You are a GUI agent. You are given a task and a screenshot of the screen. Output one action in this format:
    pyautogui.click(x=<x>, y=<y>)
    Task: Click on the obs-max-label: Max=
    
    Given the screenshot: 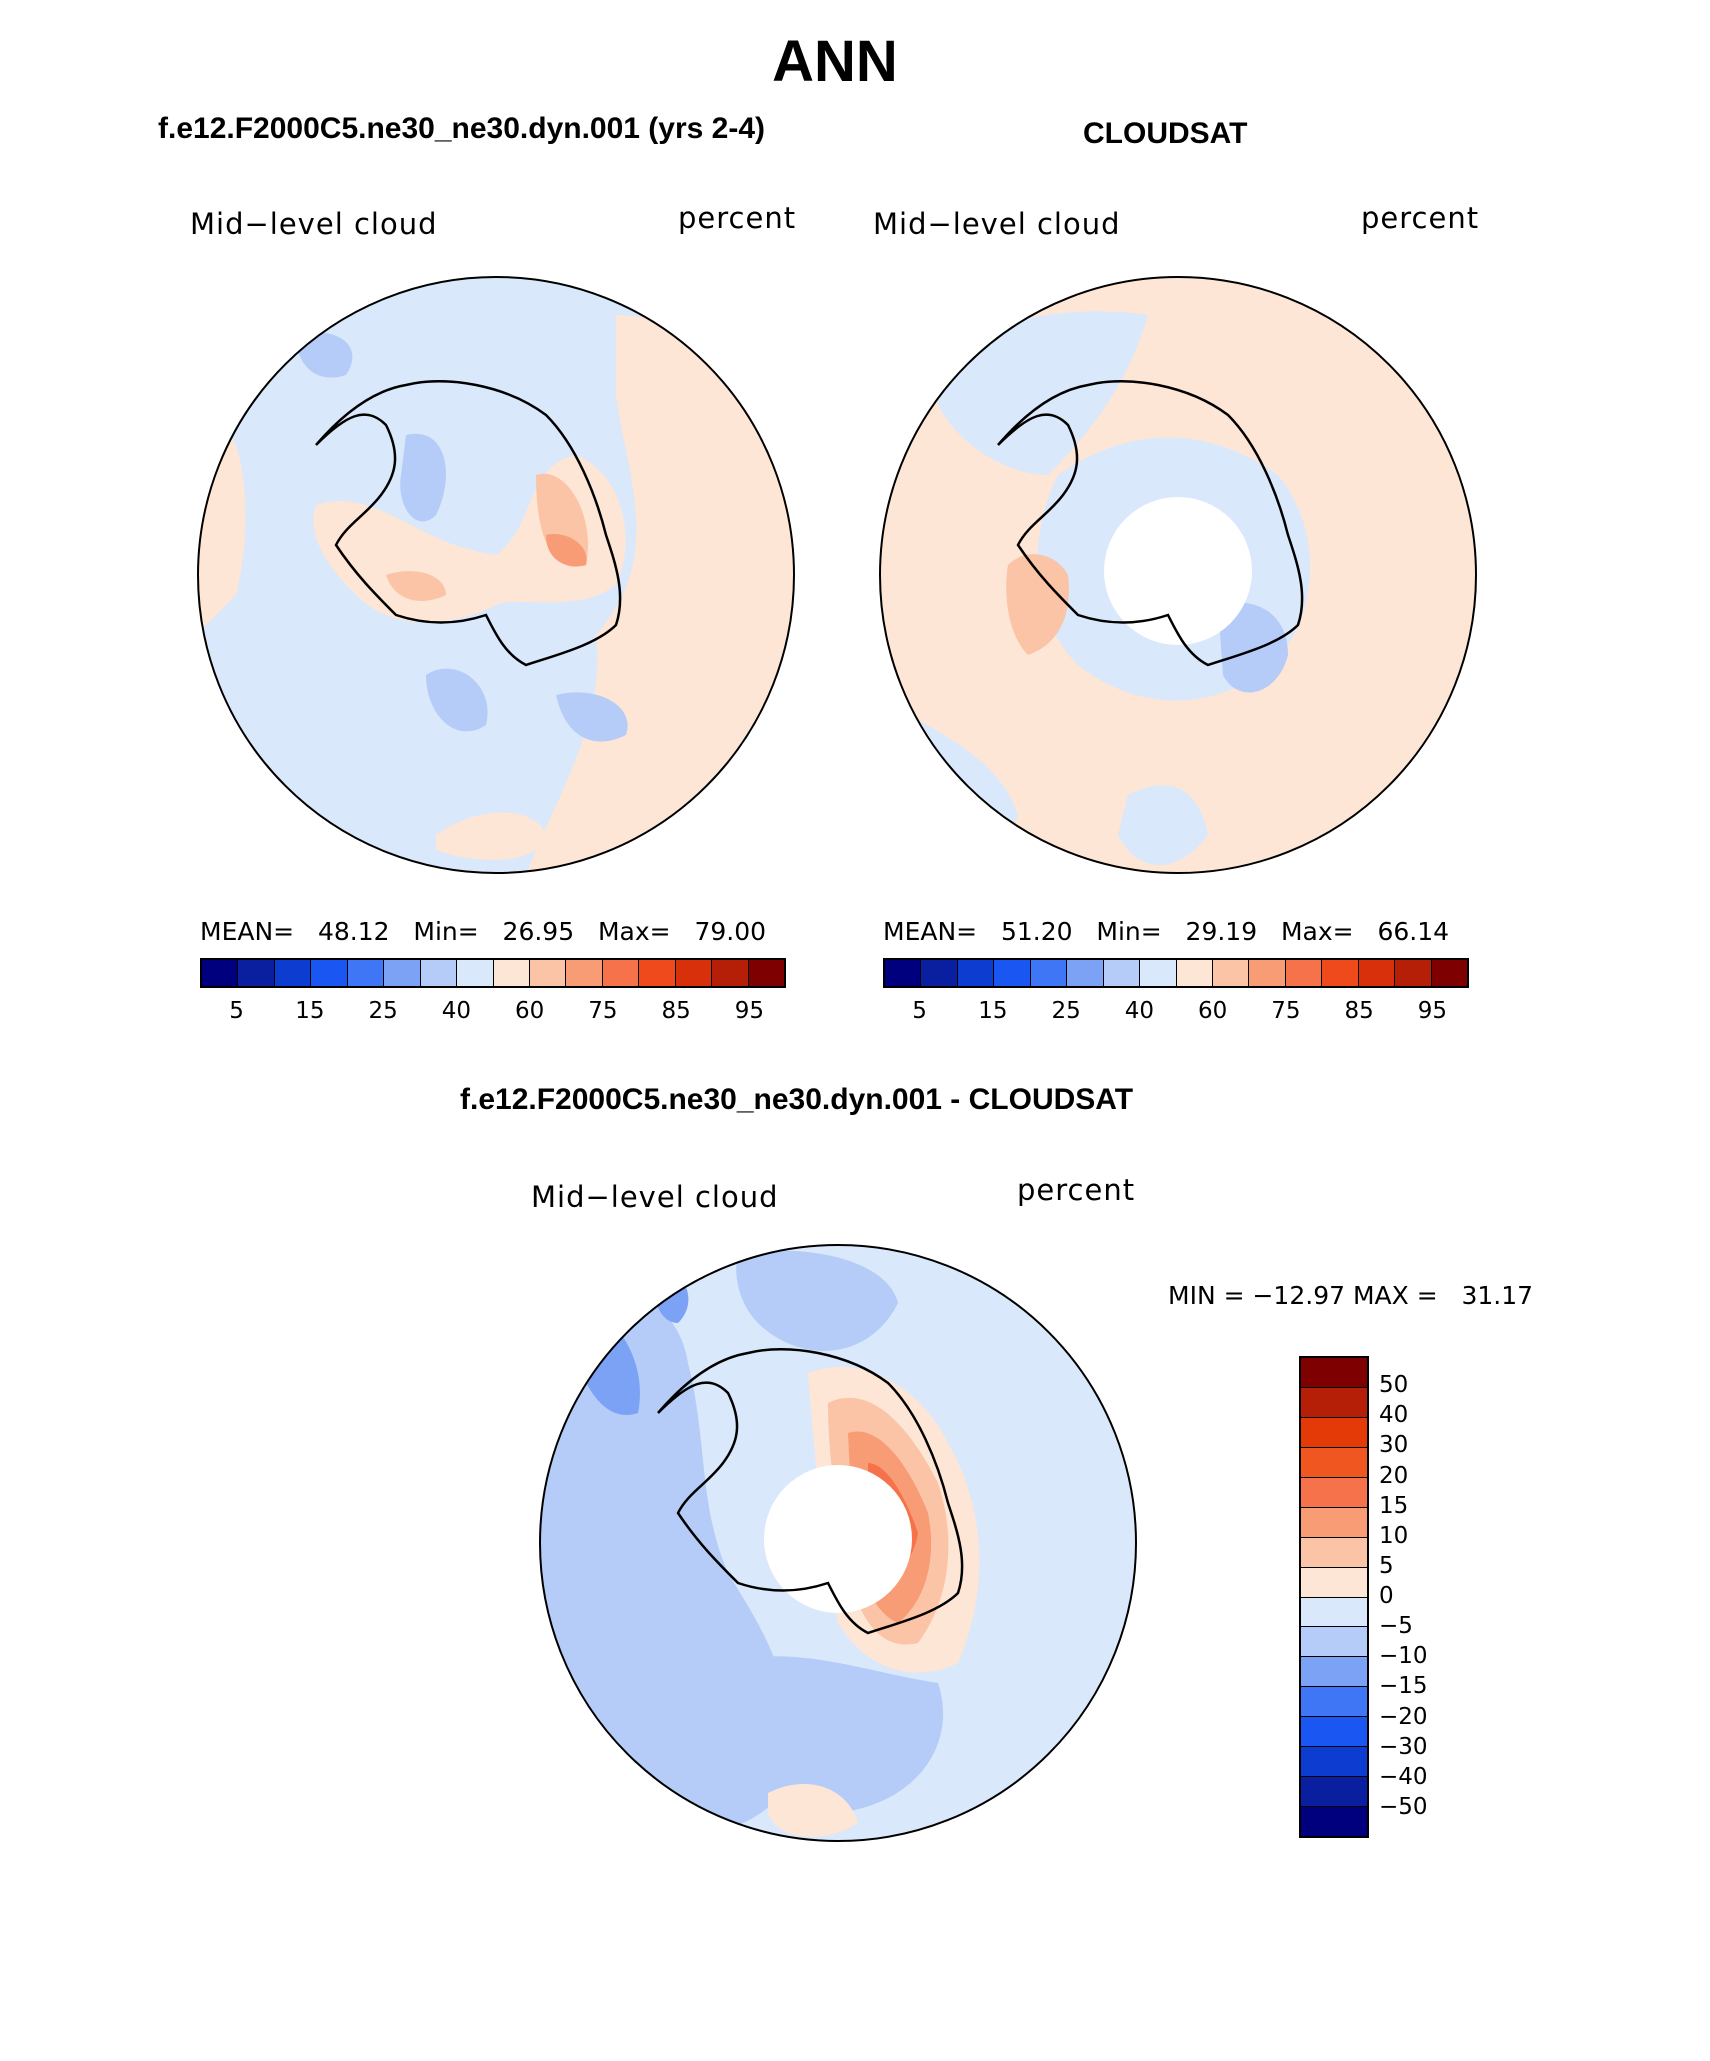 What is the action you would take?
    pyautogui.click(x=1317, y=931)
    